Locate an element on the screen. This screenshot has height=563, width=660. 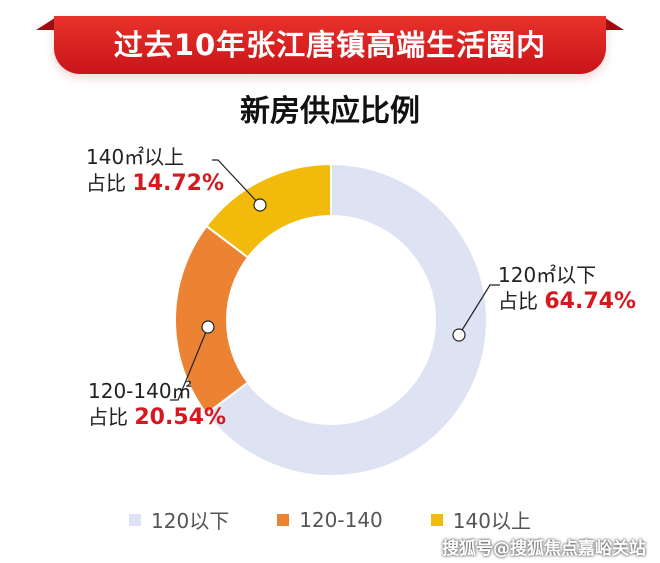
legend-swatch-120-below is located at coordinates (135, 519).